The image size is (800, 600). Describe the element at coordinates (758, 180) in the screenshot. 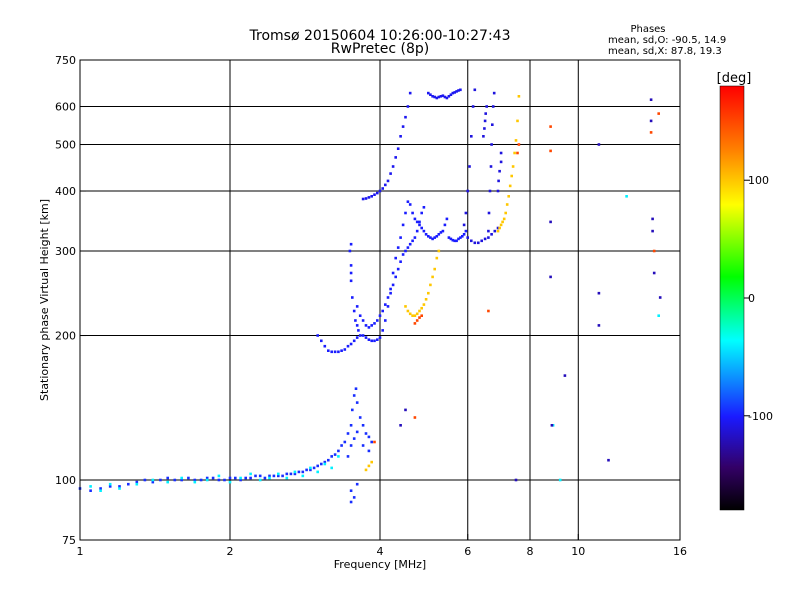

I see `colorbar-tick-label: 100` at that location.